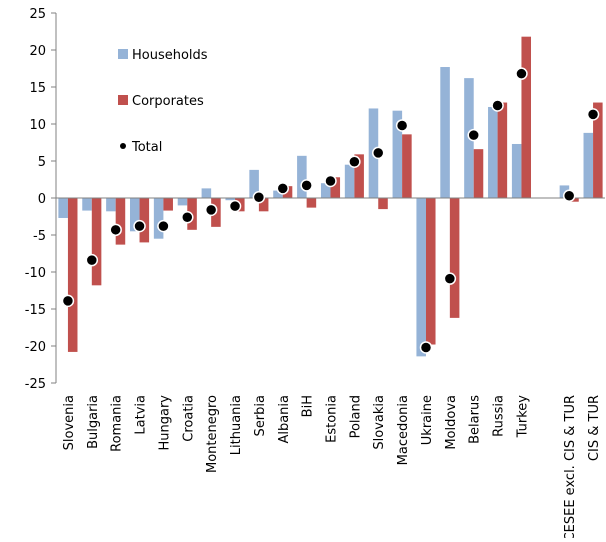 The height and width of the screenshot is (542, 606). I want to click on x-tick-label: CIS & TUR, so click(594, 428).